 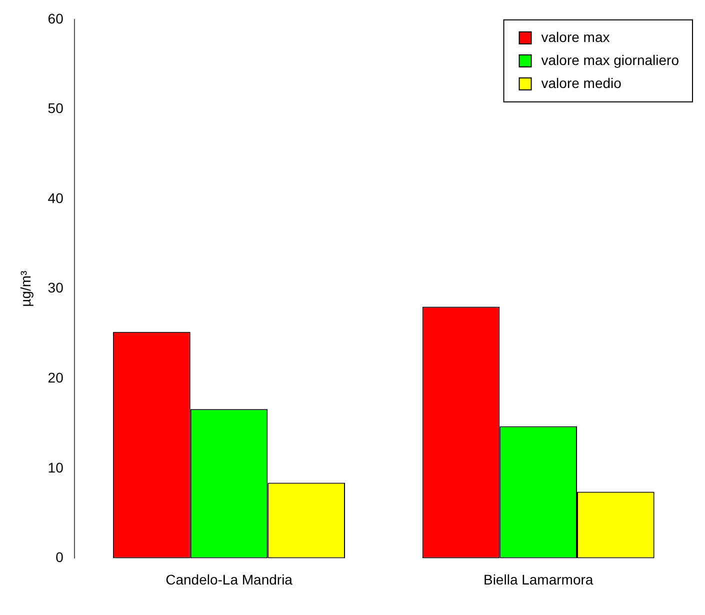 What do you see at coordinates (610, 60) in the screenshot?
I see `legend-label: valore max giornaliero` at bounding box center [610, 60].